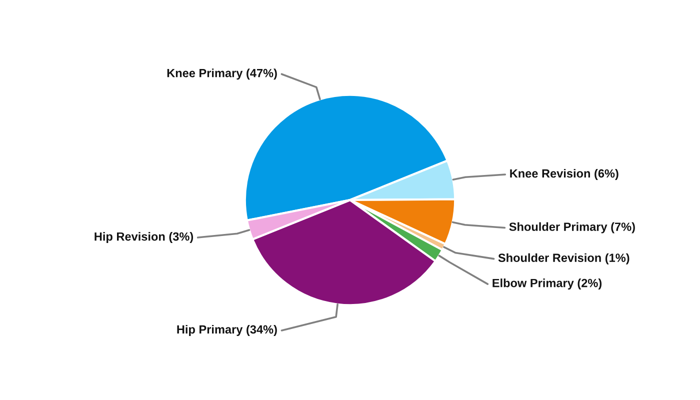 Image resolution: width=700 pixels, height=400 pixels. Describe the element at coordinates (144, 238) in the screenshot. I see `slice-label: Hip Revision (3%)` at that location.